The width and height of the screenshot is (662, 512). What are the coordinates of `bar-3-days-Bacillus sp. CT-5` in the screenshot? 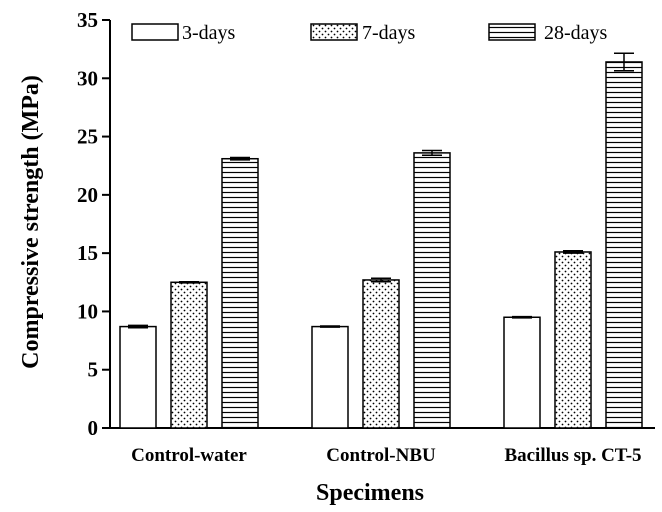 It's located at (522, 372).